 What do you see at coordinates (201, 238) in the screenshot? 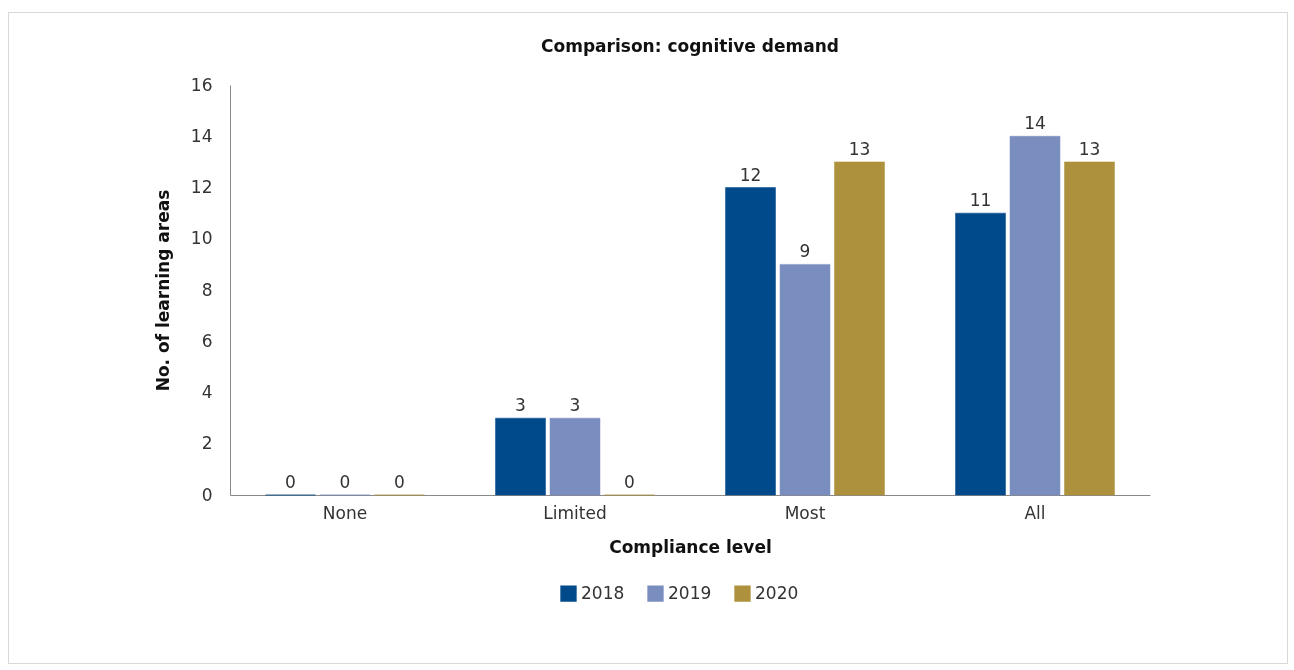
I see `y-tick-label: 10` at bounding box center [201, 238].